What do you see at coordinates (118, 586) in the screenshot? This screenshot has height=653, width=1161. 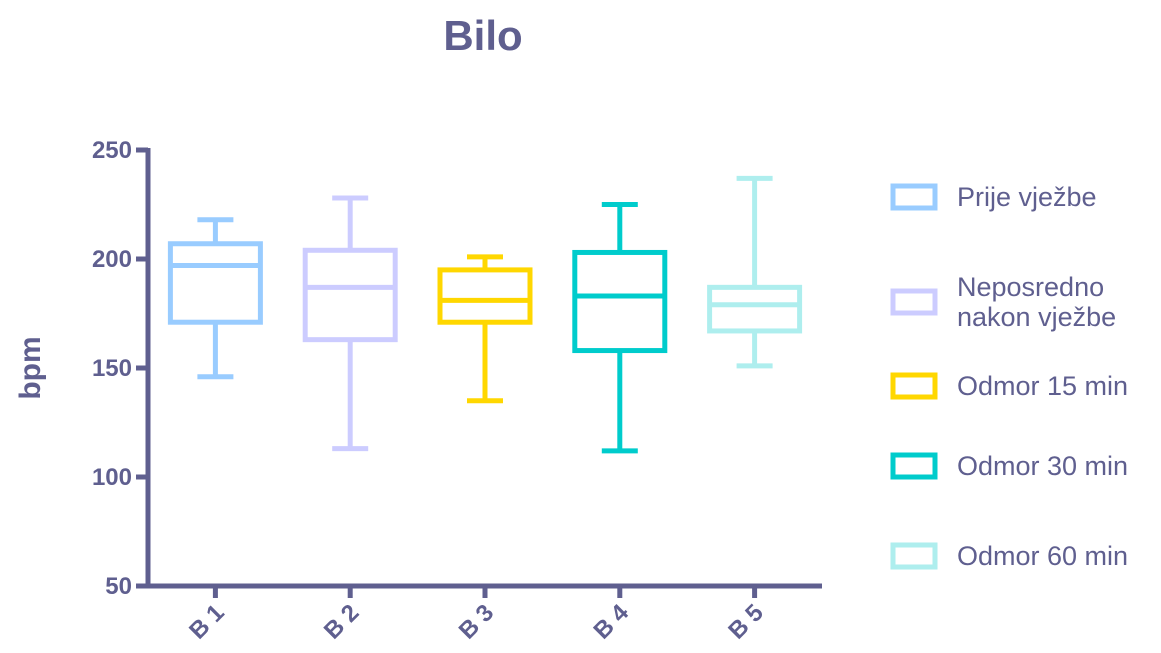 I see `y-tick-label: 50` at bounding box center [118, 586].